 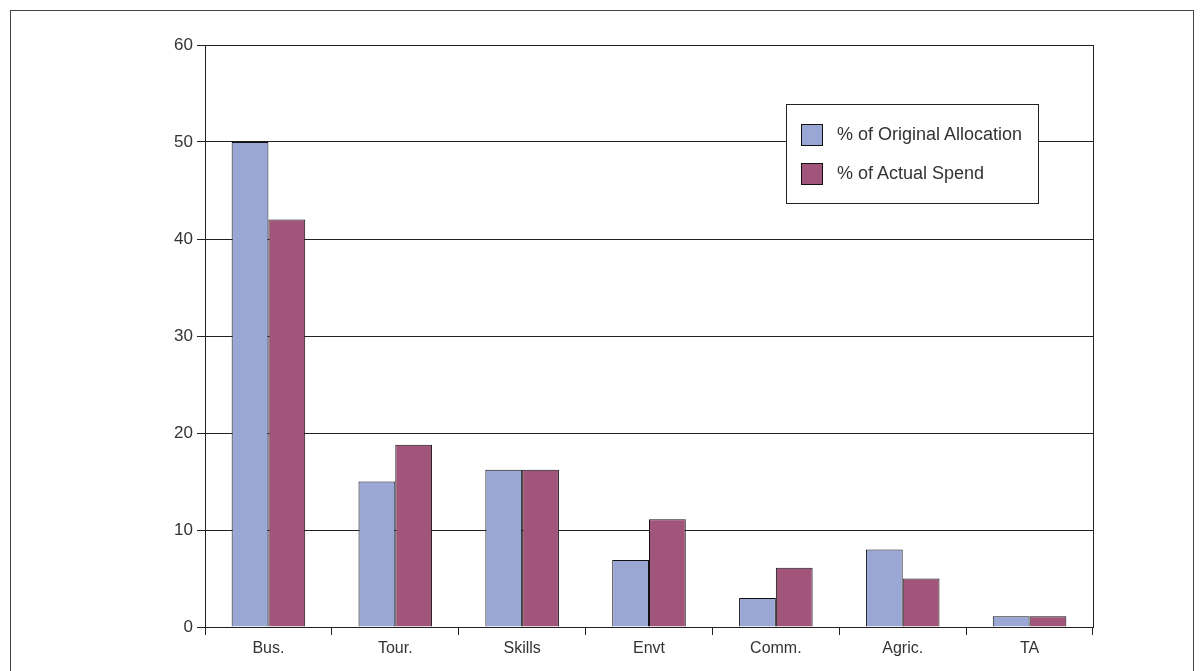 I want to click on y-tick-label: 10, so click(x=183, y=529).